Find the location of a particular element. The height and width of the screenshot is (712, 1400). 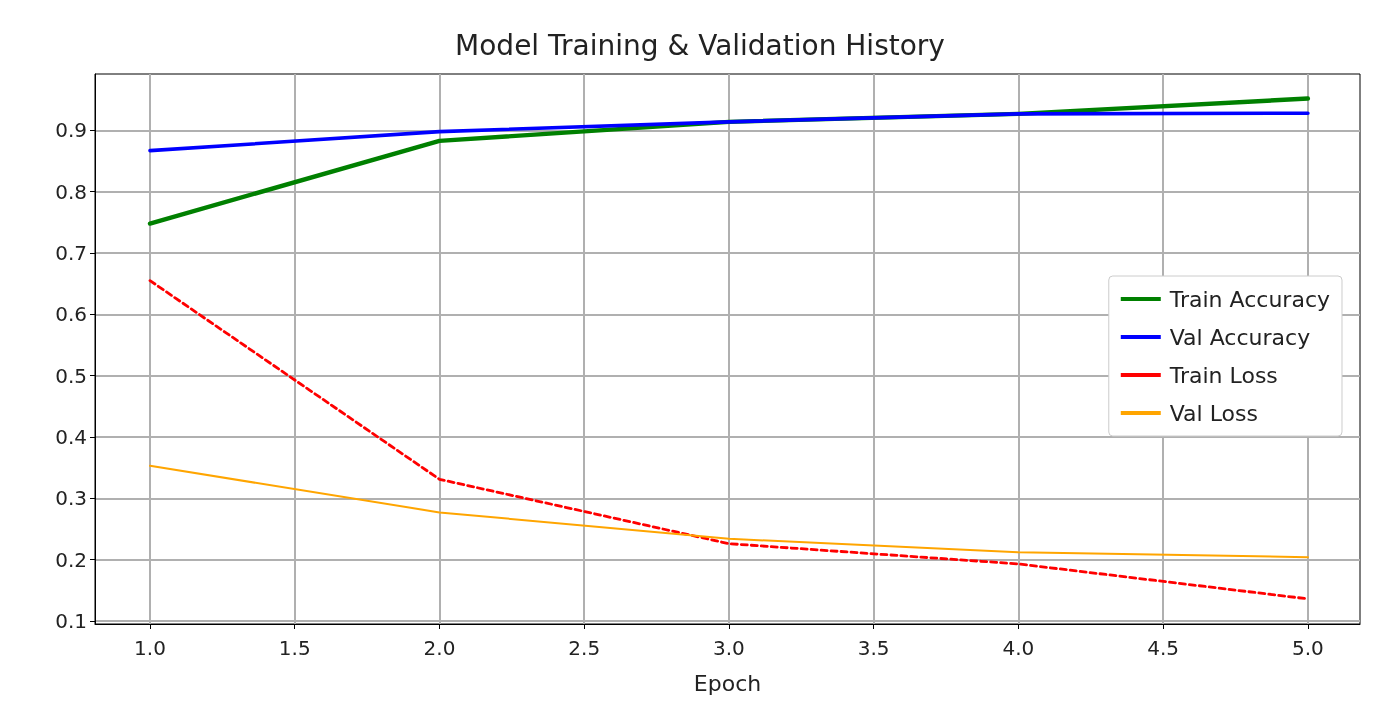

y-tick-label: 0.7 is located at coordinates (71, 253).